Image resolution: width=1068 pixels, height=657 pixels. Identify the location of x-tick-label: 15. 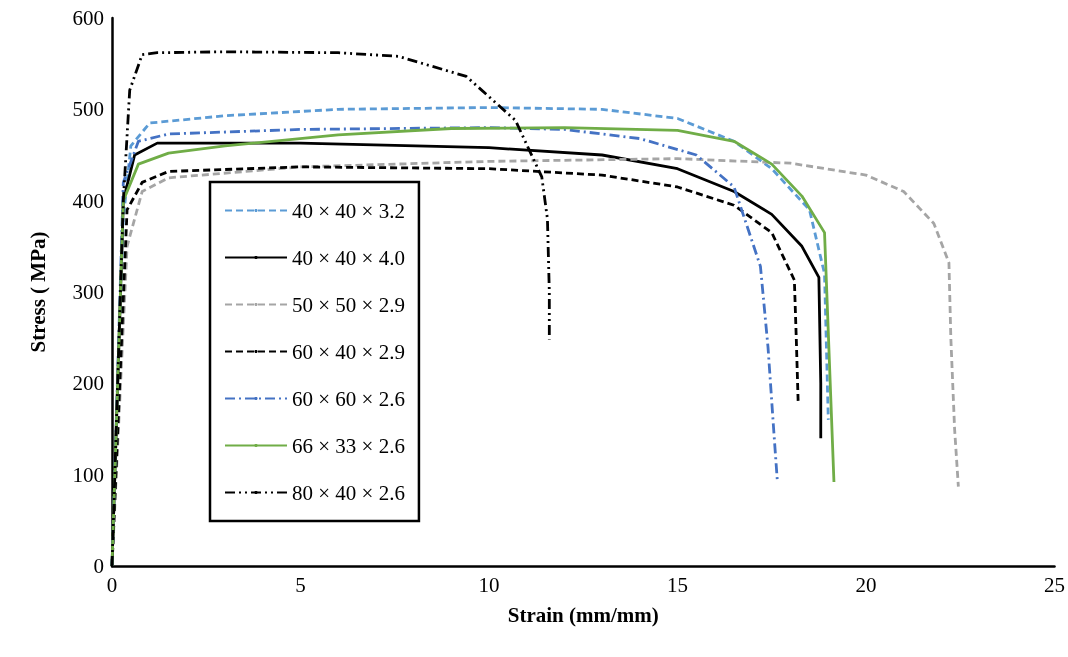
(677, 584).